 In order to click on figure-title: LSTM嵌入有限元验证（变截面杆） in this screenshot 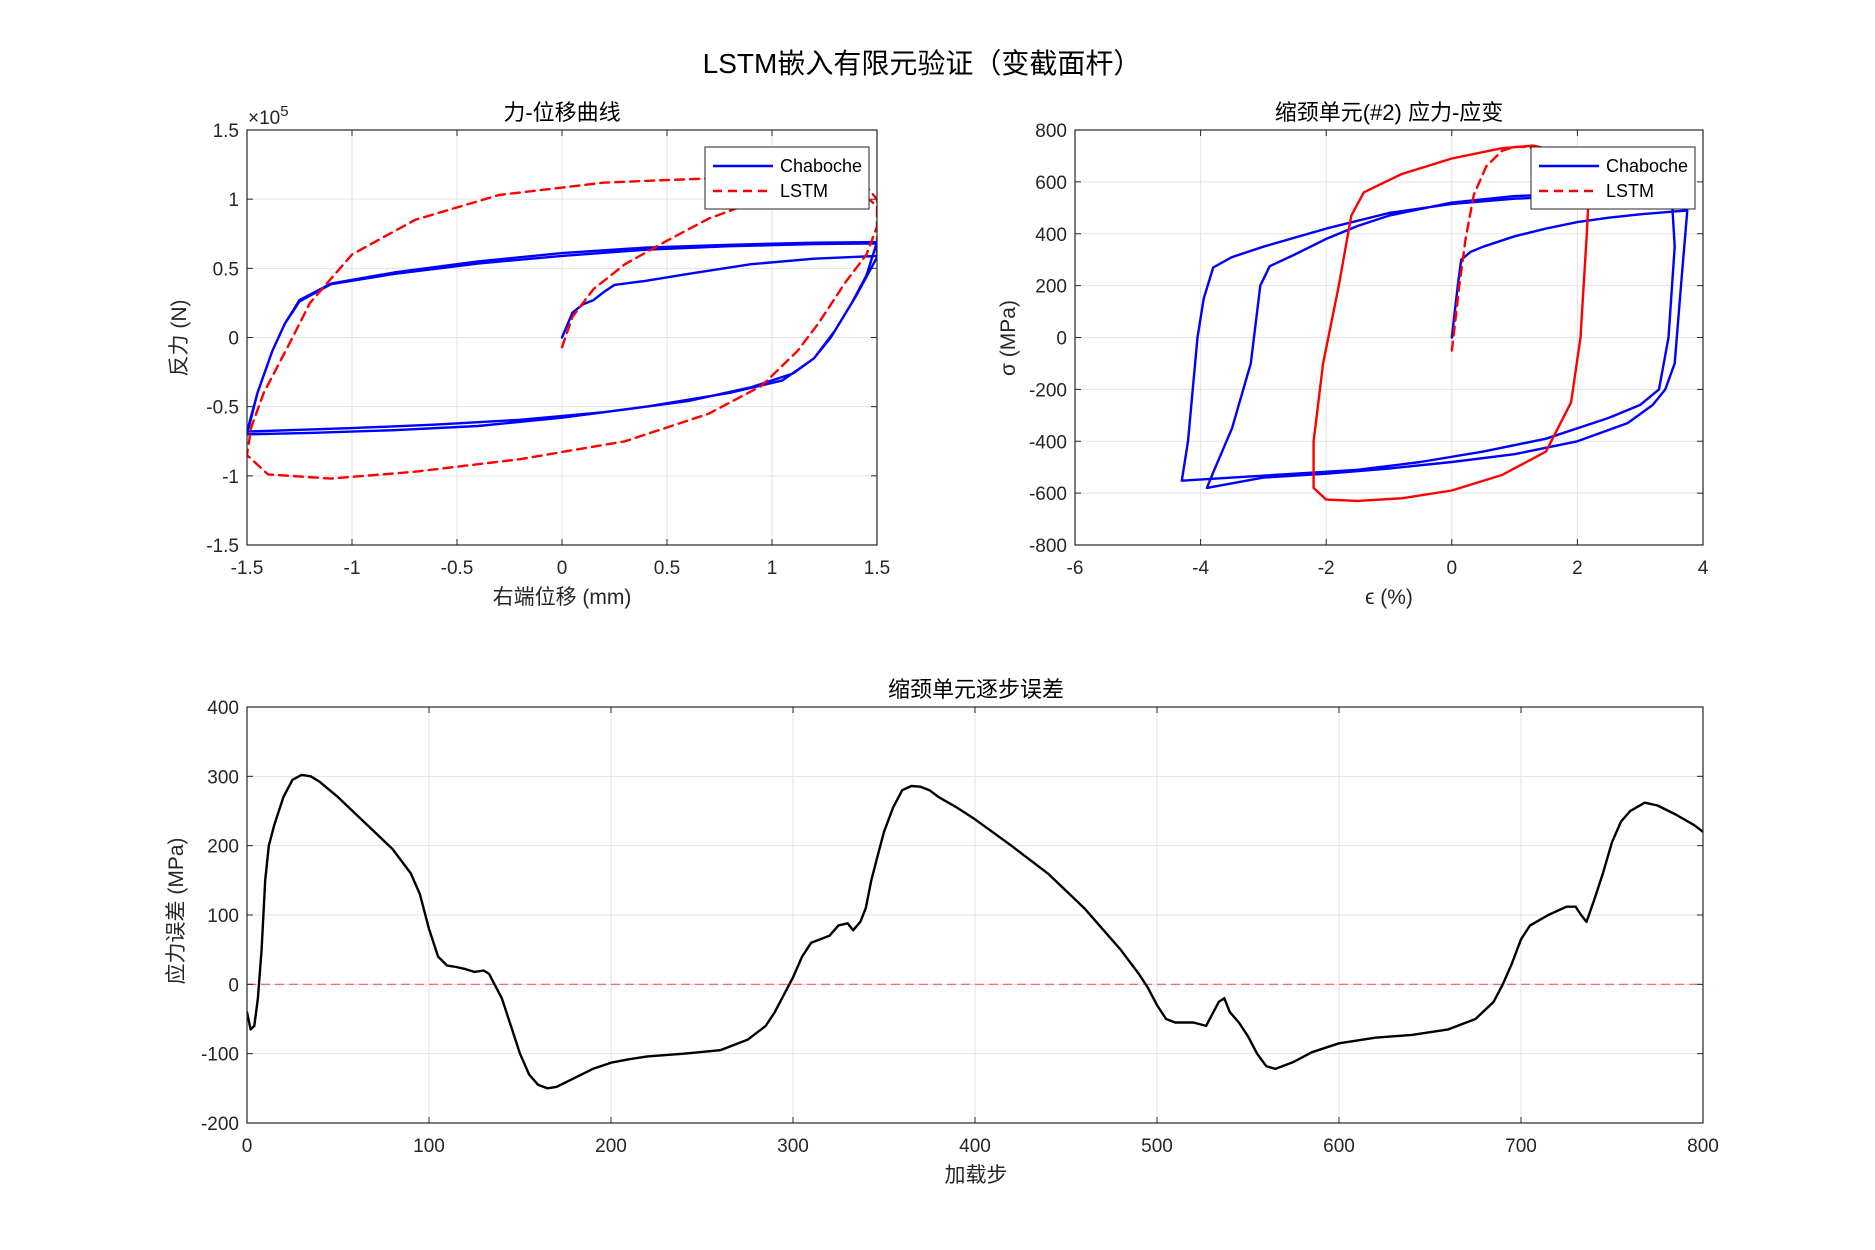, I will do `click(922, 63)`.